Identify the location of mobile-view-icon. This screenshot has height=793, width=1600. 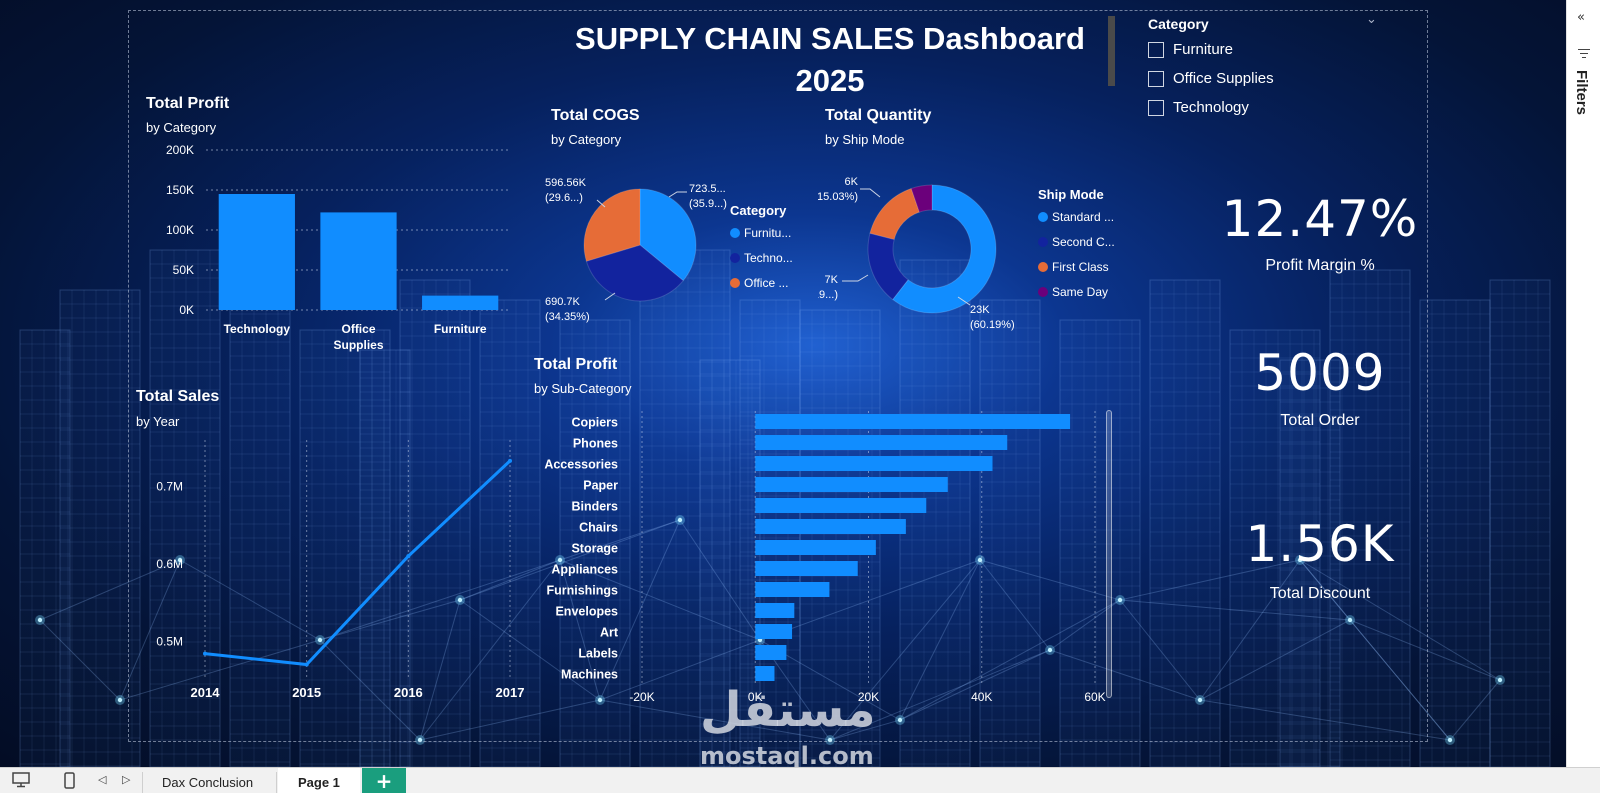
(70, 782).